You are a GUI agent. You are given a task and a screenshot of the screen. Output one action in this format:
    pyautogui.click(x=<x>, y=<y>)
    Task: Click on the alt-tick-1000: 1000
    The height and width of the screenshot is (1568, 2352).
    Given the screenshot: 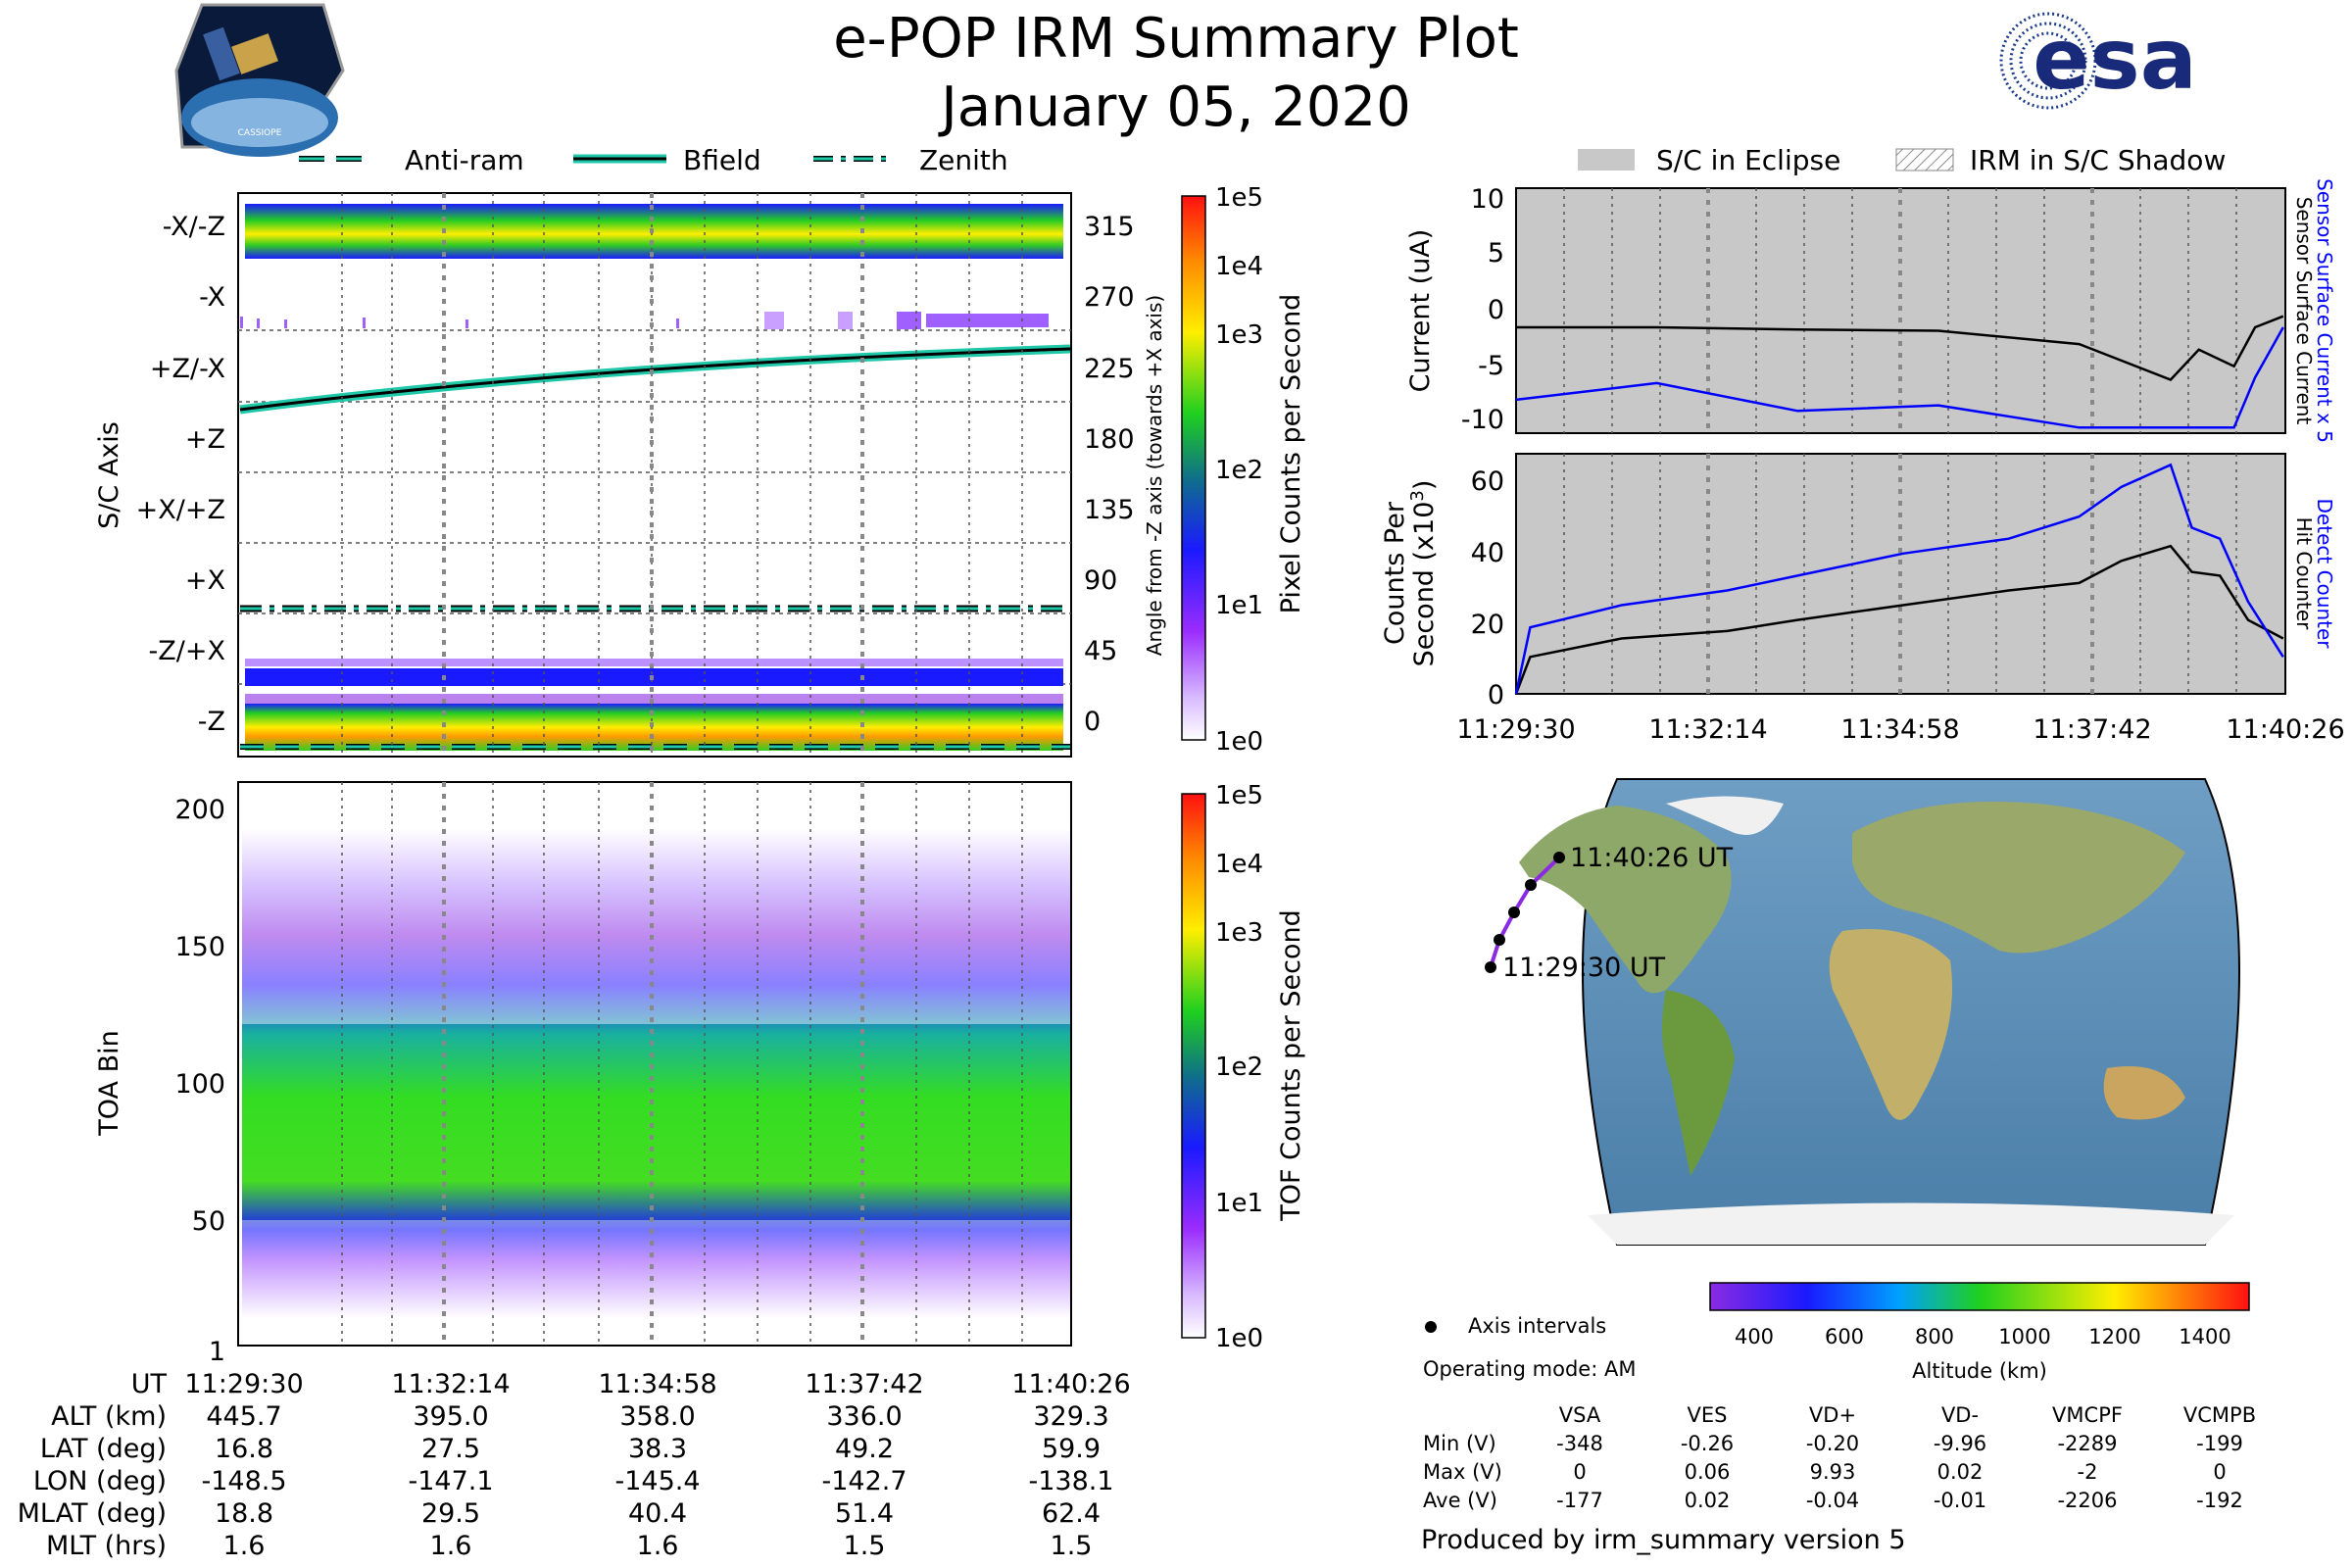 What is the action you would take?
    pyautogui.click(x=2024, y=1336)
    